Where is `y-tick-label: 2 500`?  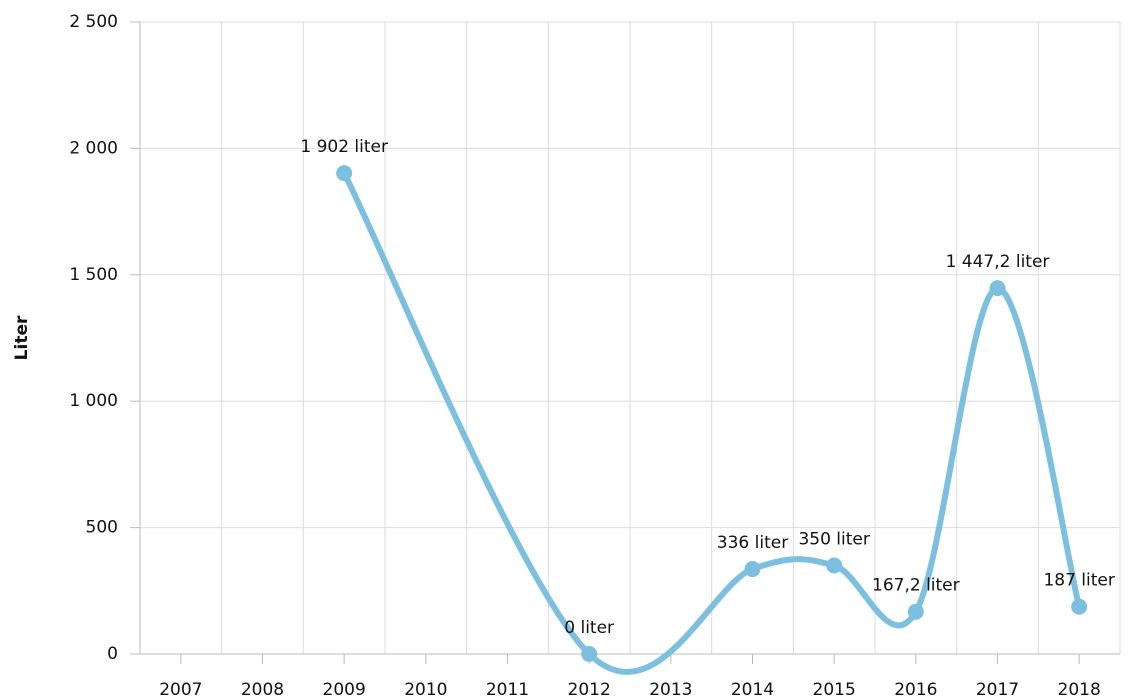 y-tick-label: 2 500 is located at coordinates (93, 22).